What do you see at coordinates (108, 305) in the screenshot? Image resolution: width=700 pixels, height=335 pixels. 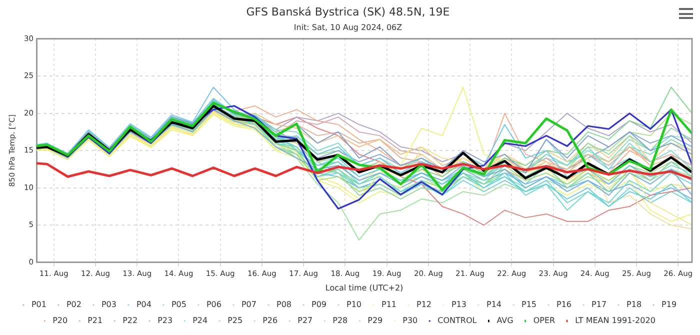 I see `legend-label: P03` at bounding box center [108, 305].